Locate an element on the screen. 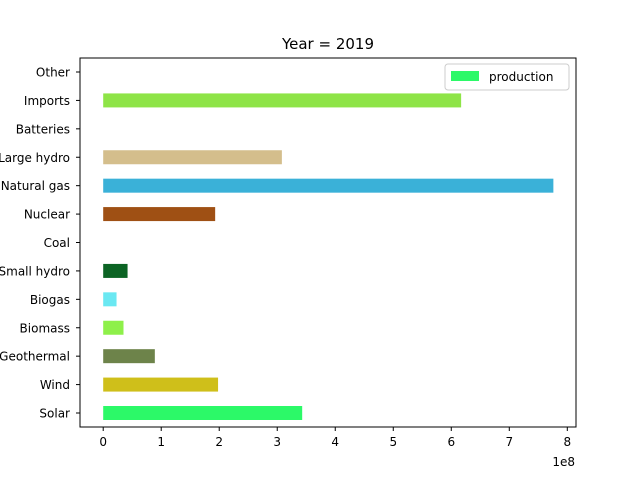 Image resolution: width=640 pixels, height=484 pixels. bar-imports is located at coordinates (282, 100).